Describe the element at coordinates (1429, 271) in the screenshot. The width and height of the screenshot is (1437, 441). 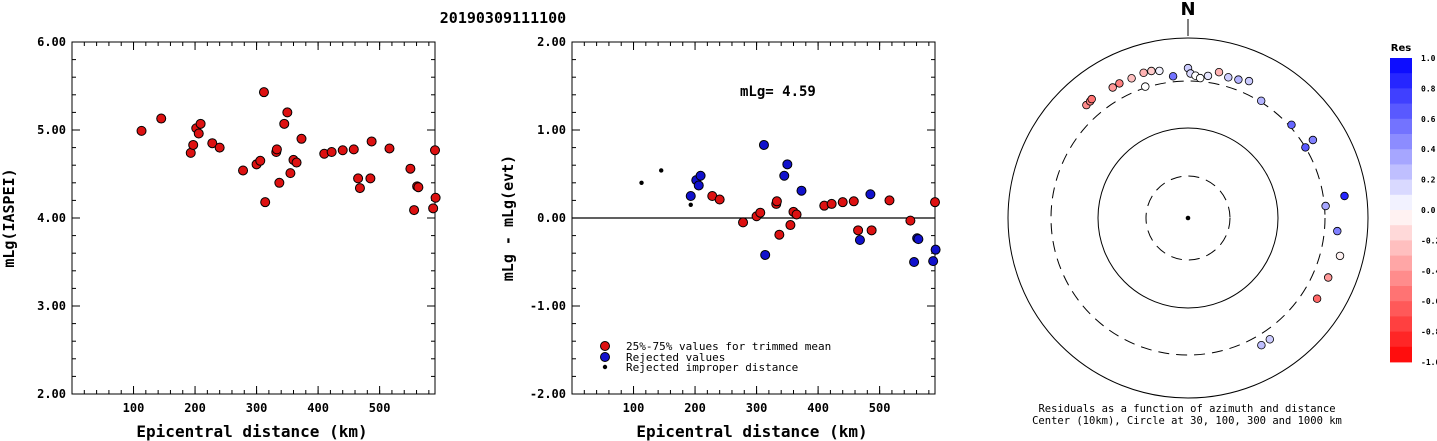
I see `colorbar-tick-label: -0.4` at that location.